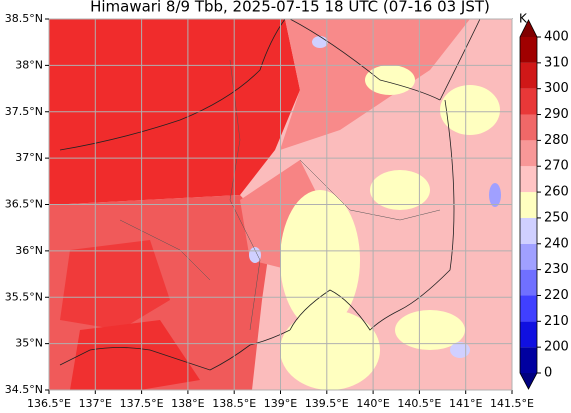  I want to click on colorbar-tick-label: 290, so click(556, 114).